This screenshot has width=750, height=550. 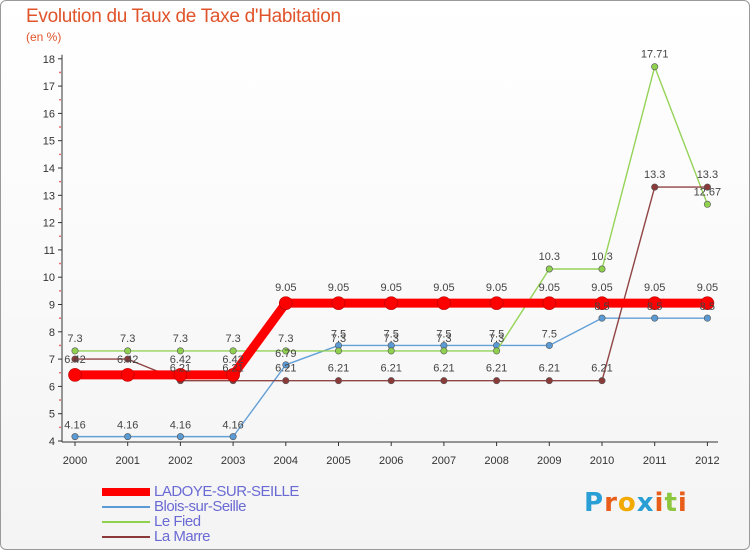 I want to click on y-tick-label: 6, so click(x=52, y=387).